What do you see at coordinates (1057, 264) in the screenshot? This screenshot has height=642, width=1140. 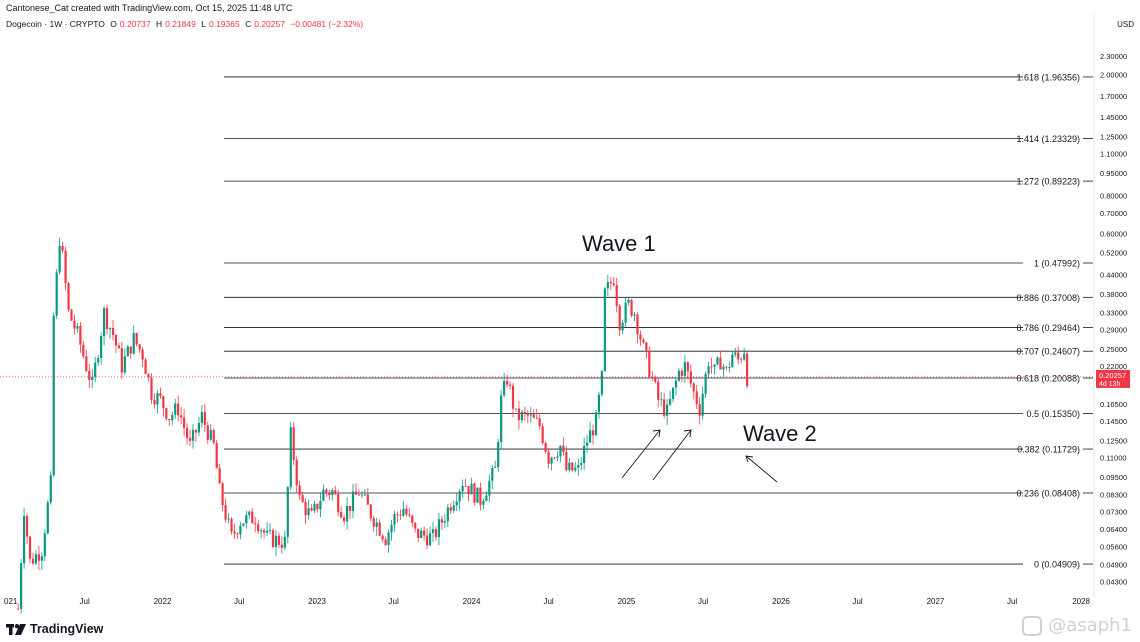 I see `fib-label: 1 (0.47992)` at bounding box center [1057, 264].